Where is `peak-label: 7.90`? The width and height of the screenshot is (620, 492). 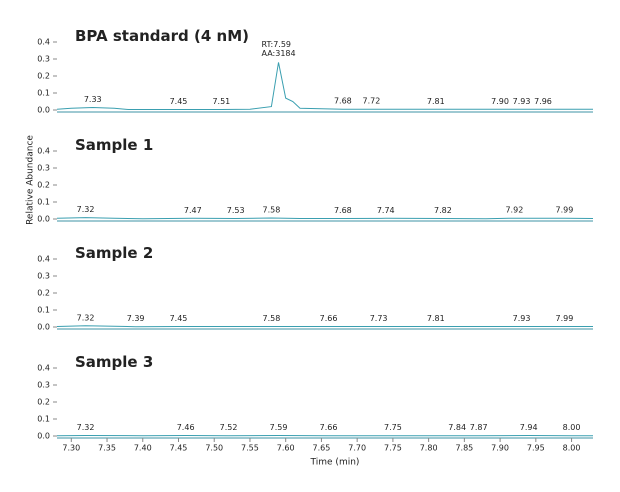 peak-label: 7.90 is located at coordinates (500, 101).